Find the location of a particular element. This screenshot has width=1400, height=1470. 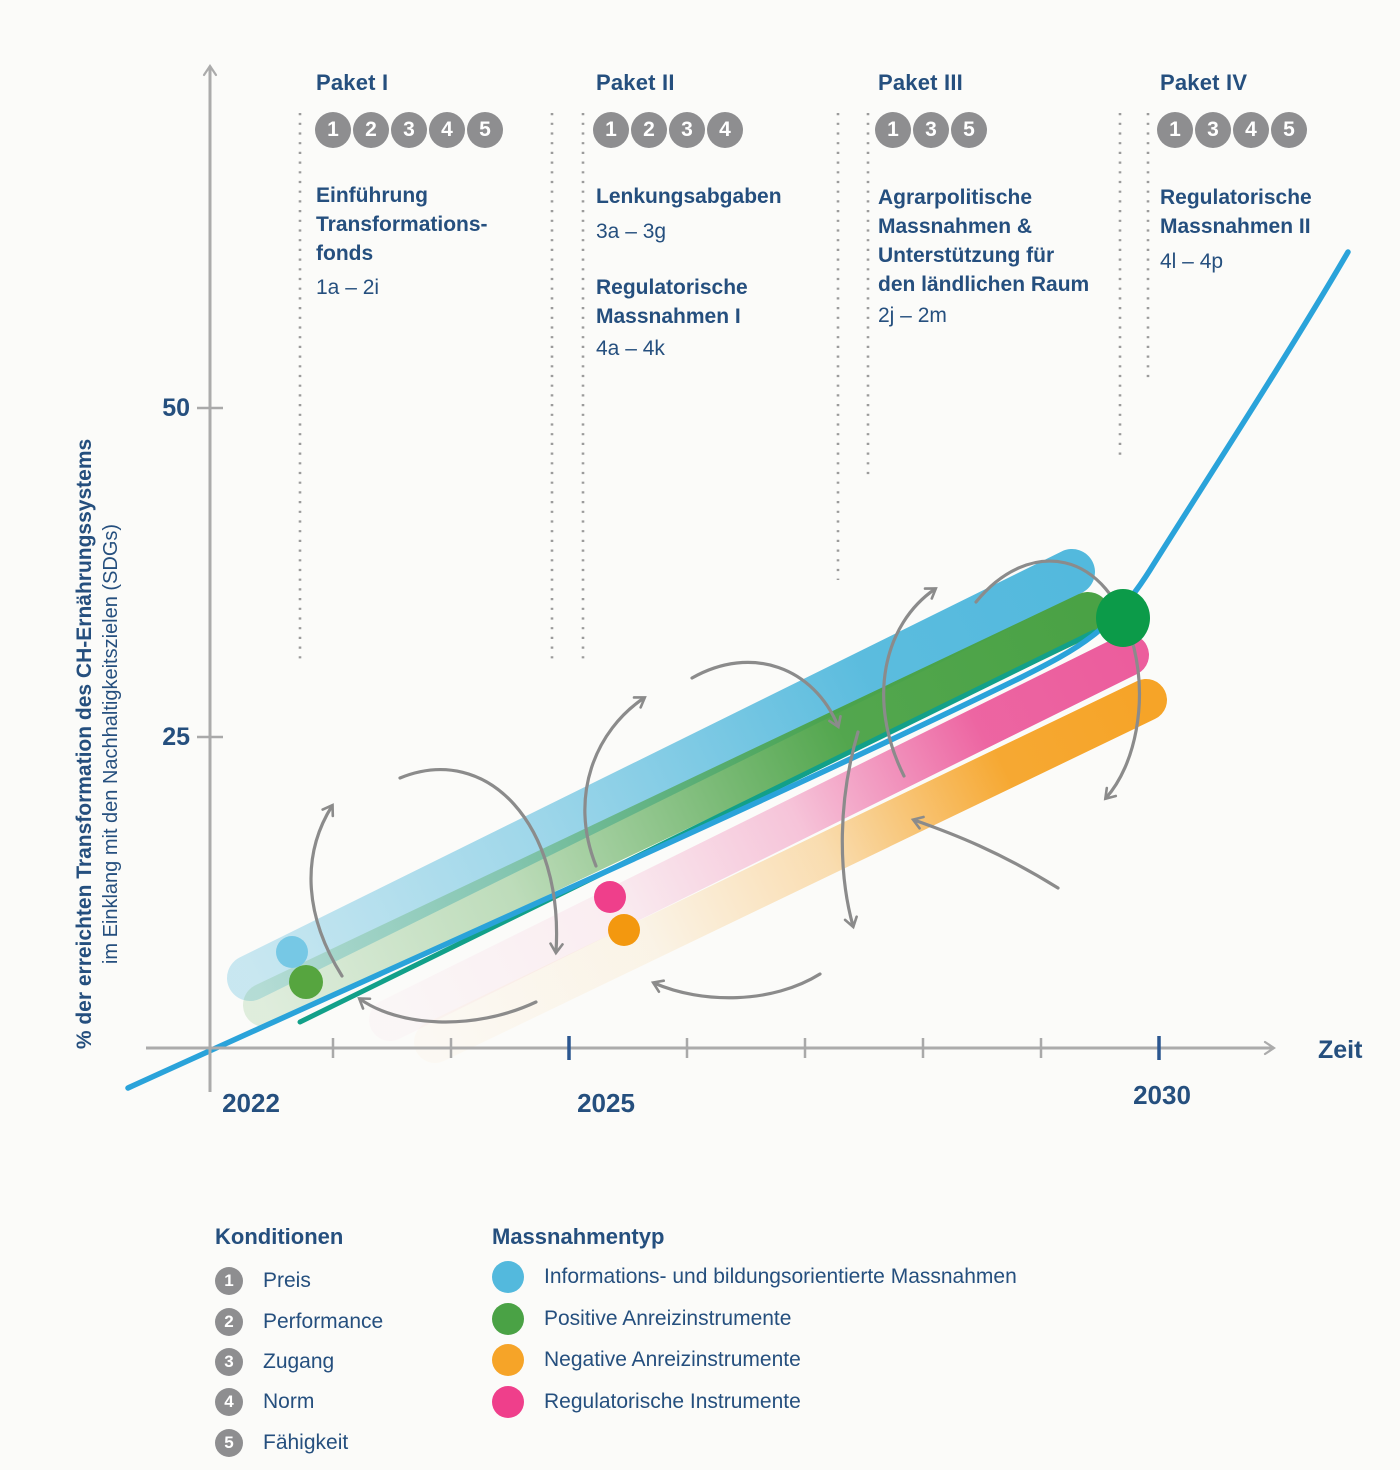

milestone-dot-cyan is located at coordinates (292, 952).